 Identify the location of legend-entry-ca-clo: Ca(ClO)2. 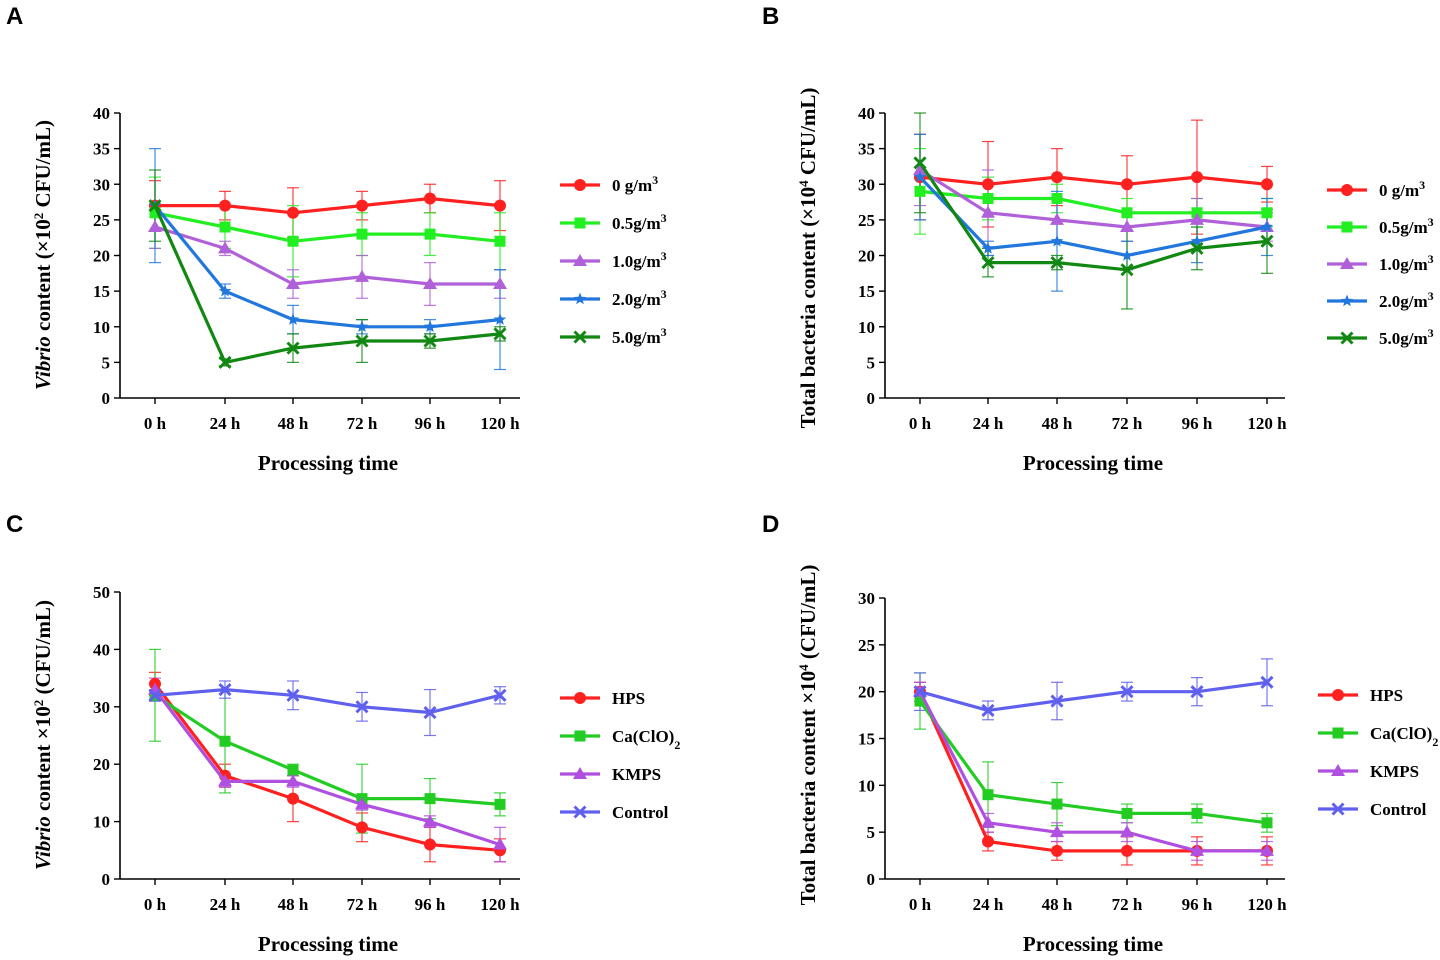
(620, 739).